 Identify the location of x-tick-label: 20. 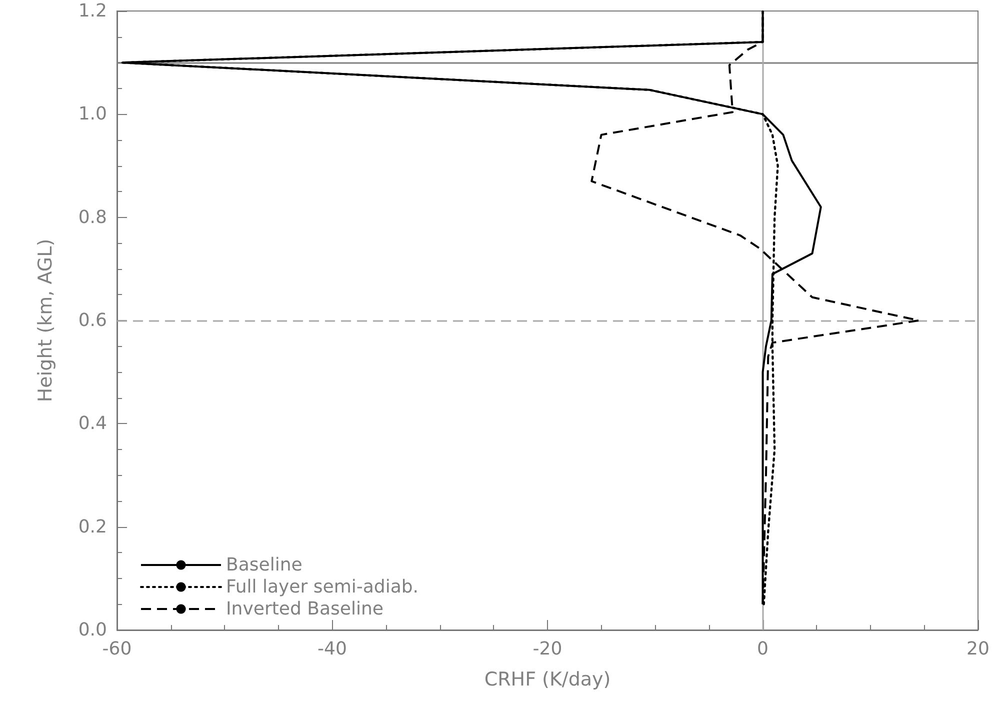
(978, 649).